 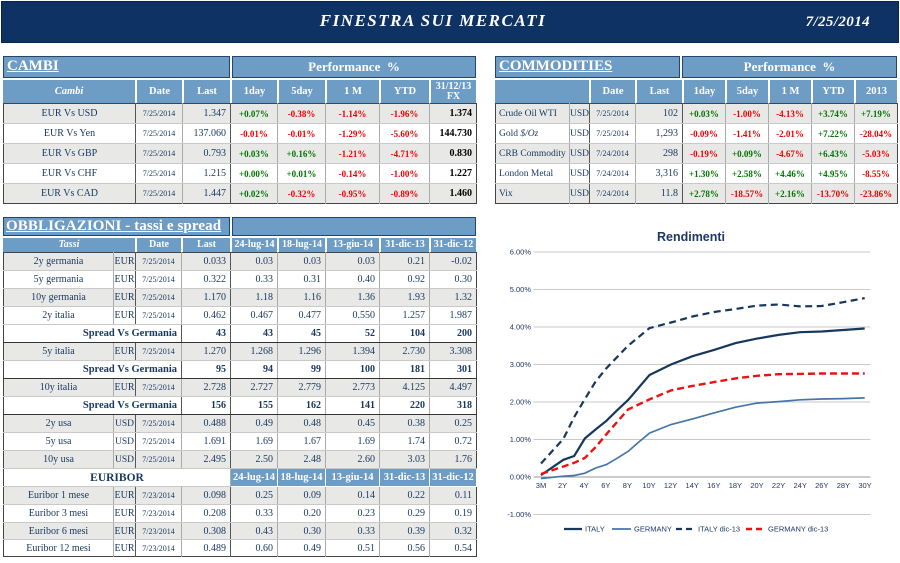 I want to click on svg-text: Rendimenti, so click(x=691, y=237).